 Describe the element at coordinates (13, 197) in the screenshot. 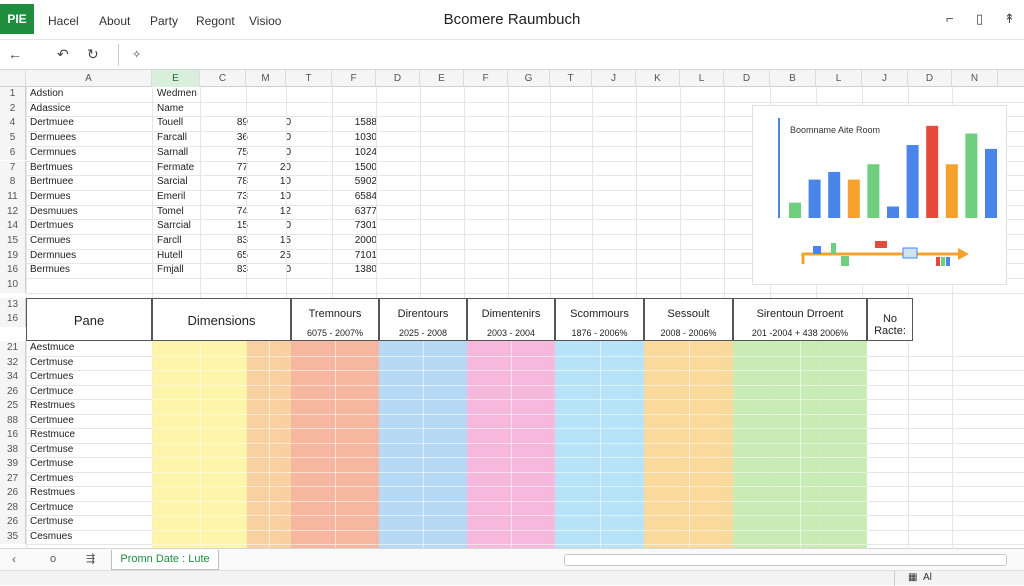

I see `row-header: 11` at that location.